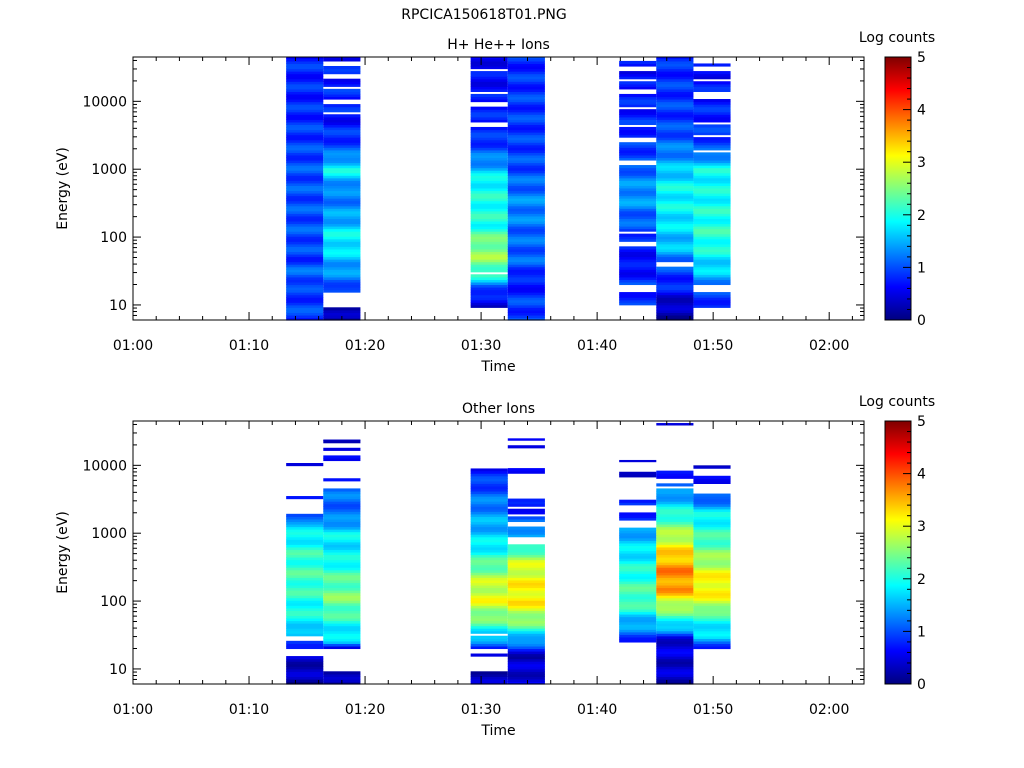 This screenshot has height=768, width=1024. I want to click on x-axis-label: Time, so click(497, 367).